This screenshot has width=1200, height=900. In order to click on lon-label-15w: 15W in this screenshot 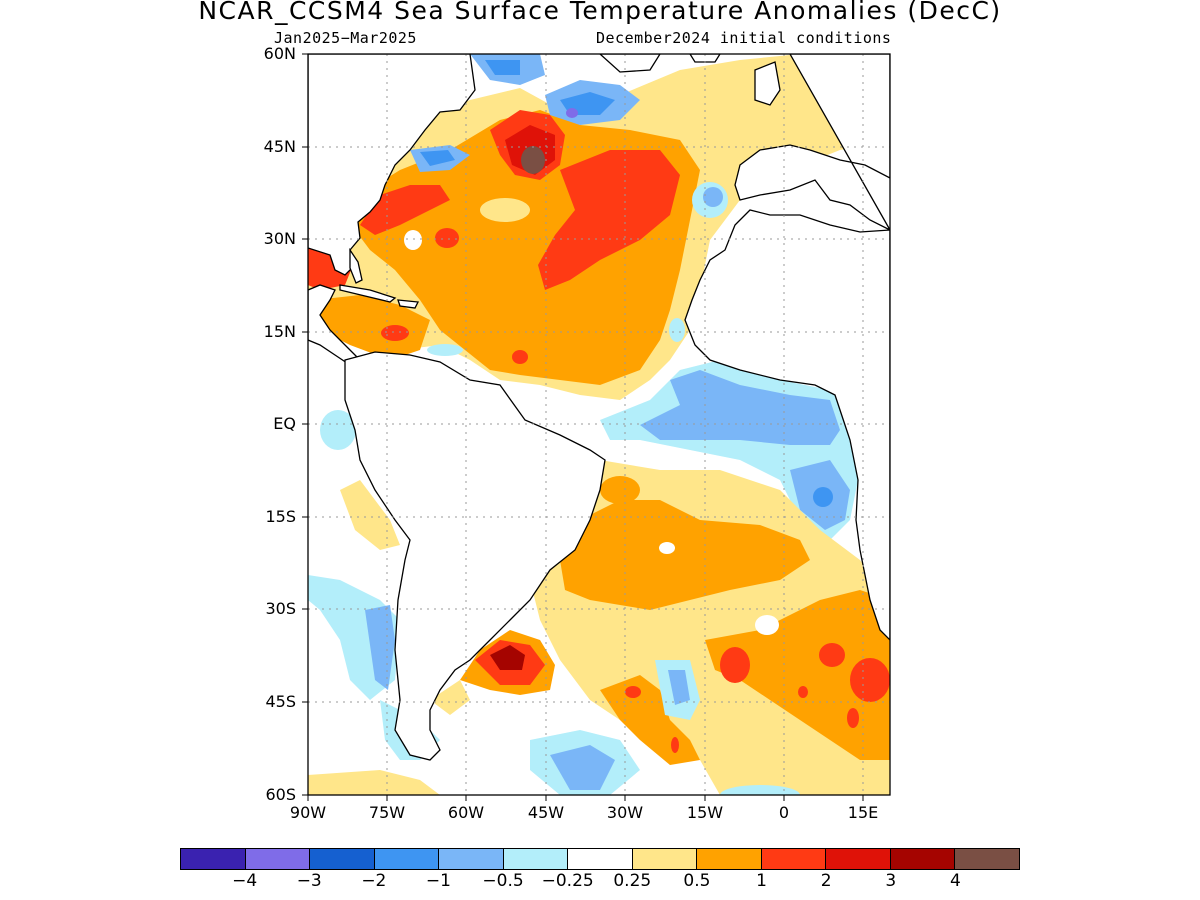, I will do `click(705, 812)`.